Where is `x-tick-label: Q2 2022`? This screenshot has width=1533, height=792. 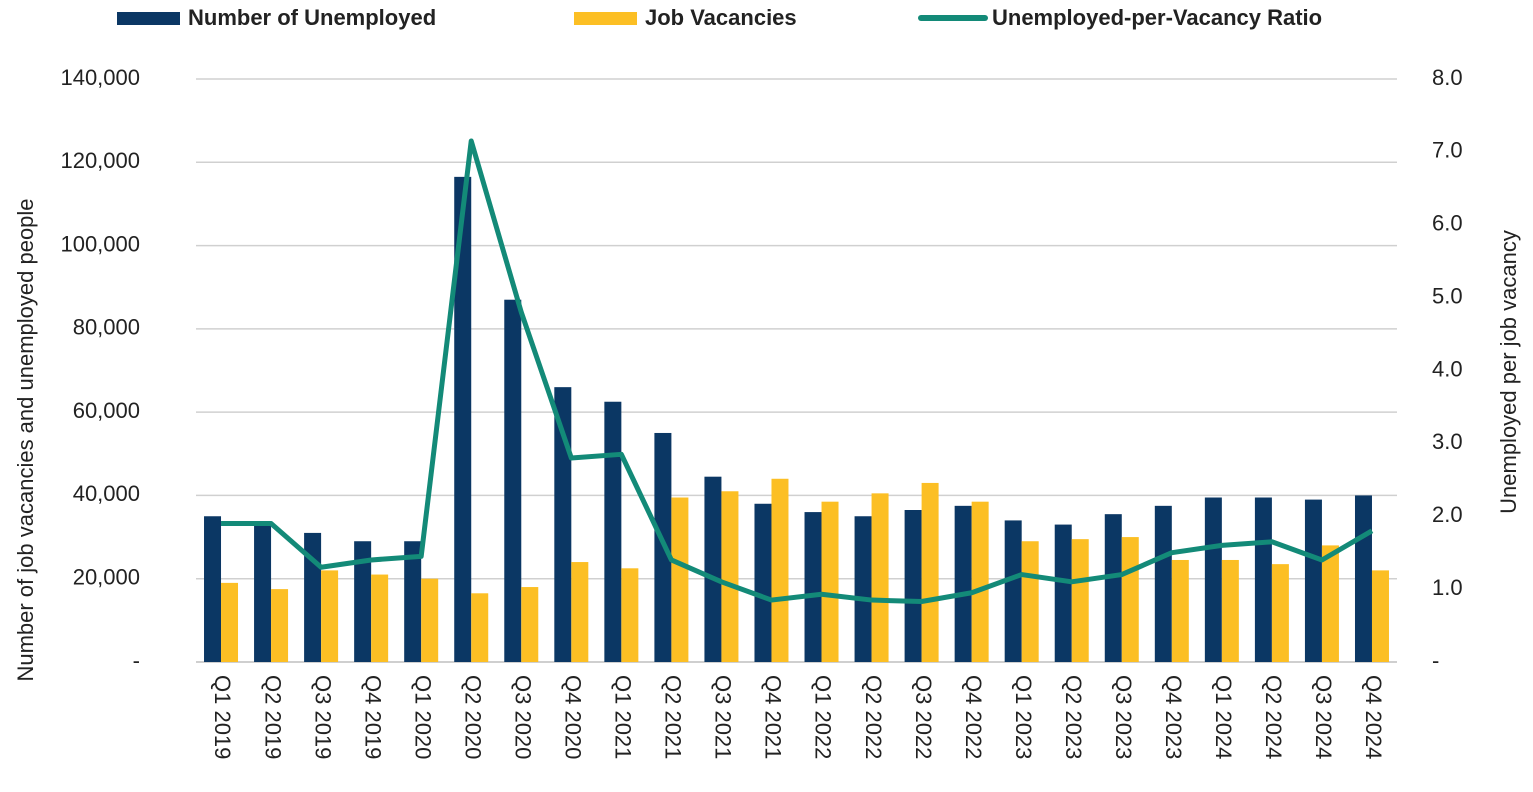
x-tick-label: Q2 2022 is located at coordinates (873, 717).